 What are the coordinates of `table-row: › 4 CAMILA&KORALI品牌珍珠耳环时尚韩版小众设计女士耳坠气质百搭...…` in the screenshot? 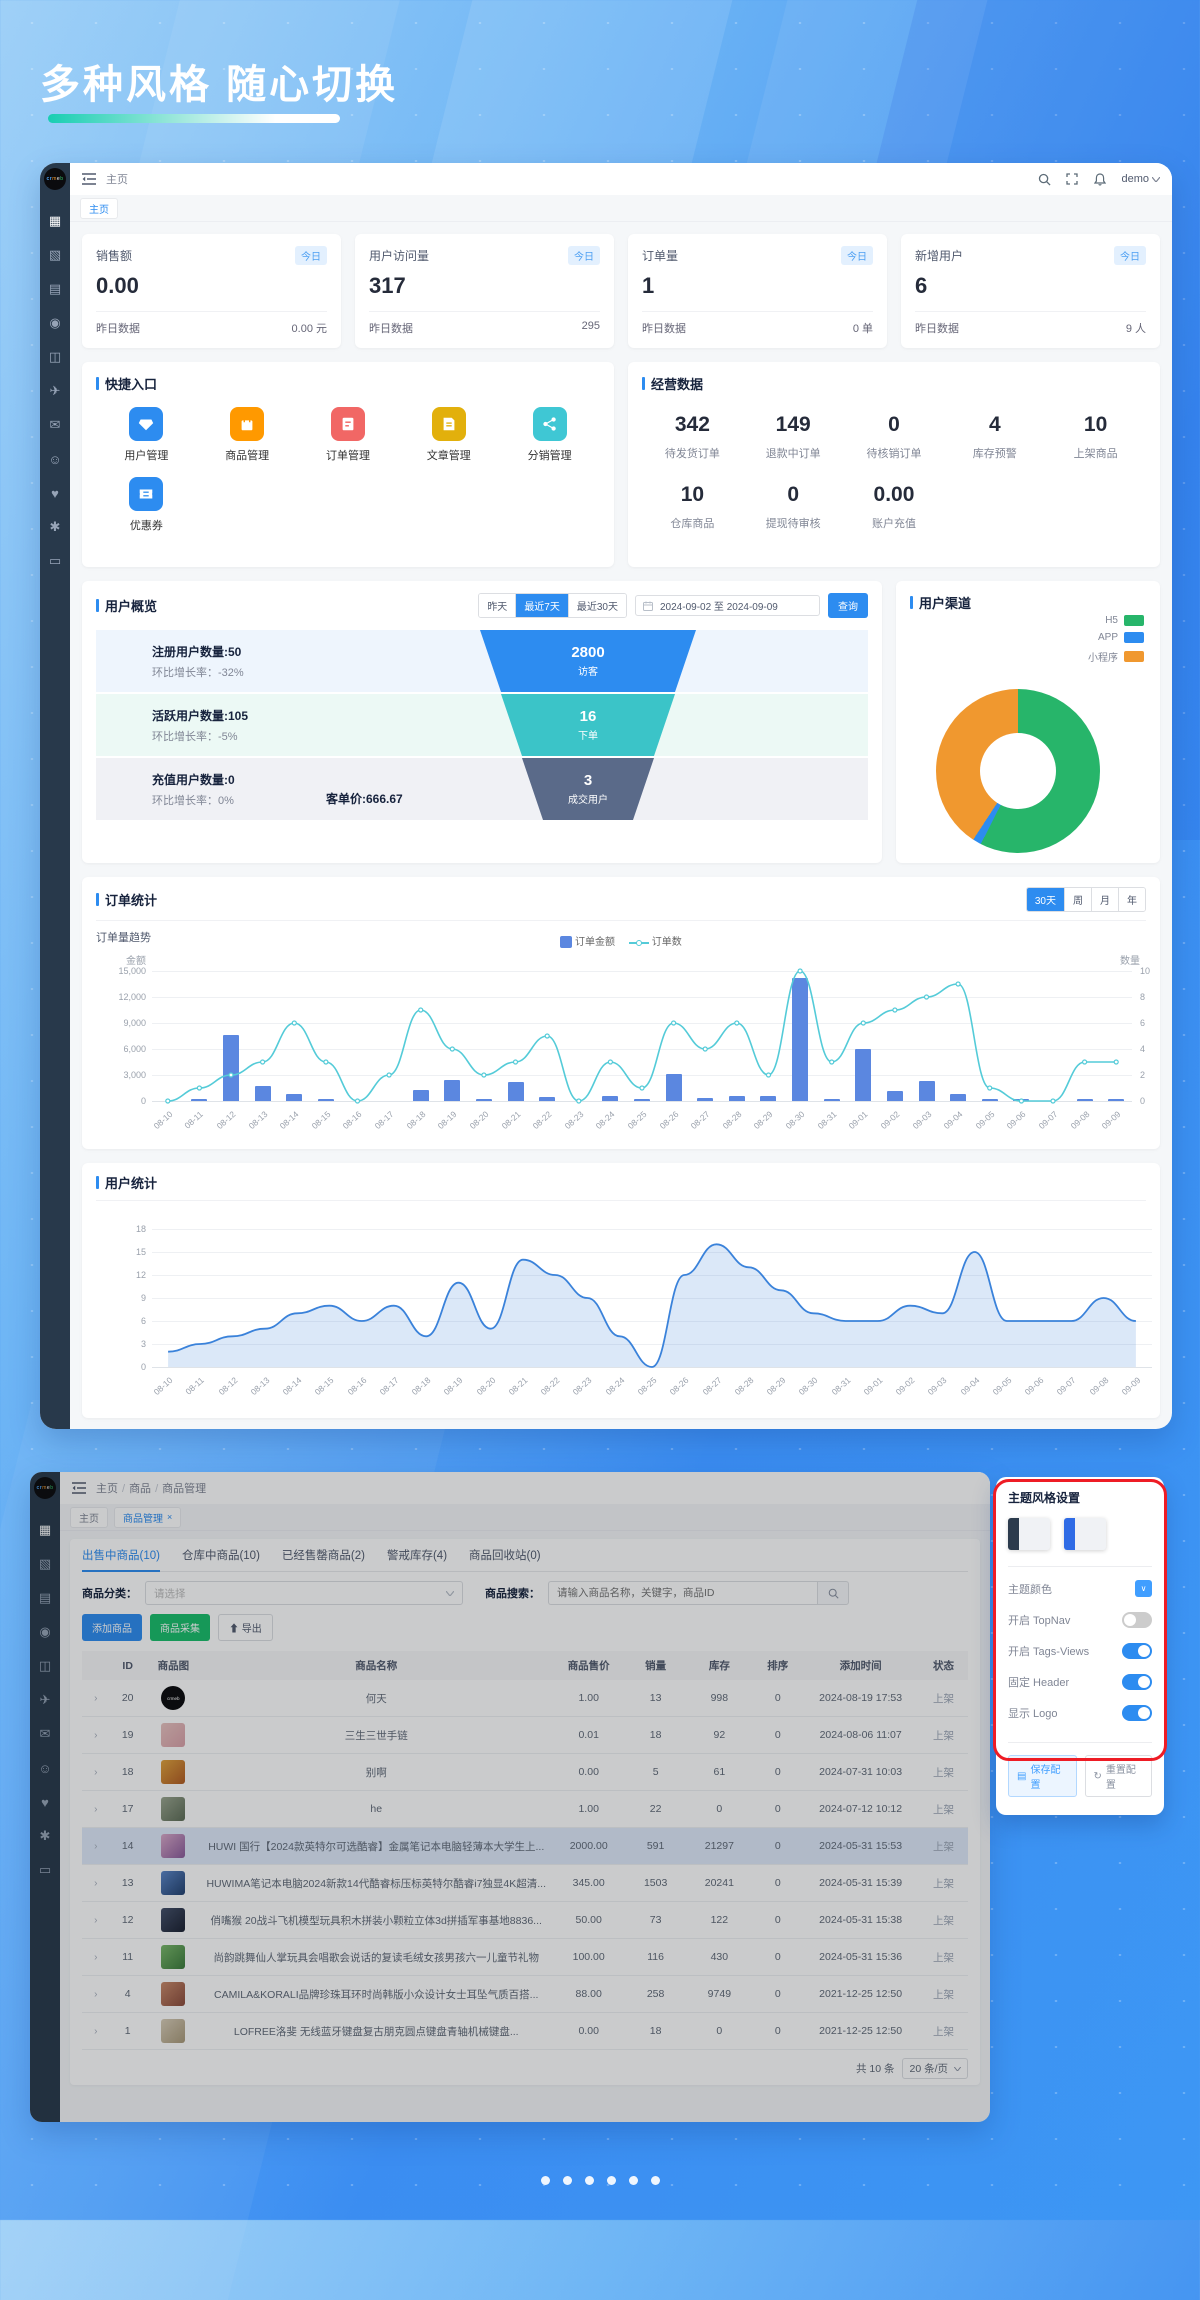 It's located at (525, 1994).